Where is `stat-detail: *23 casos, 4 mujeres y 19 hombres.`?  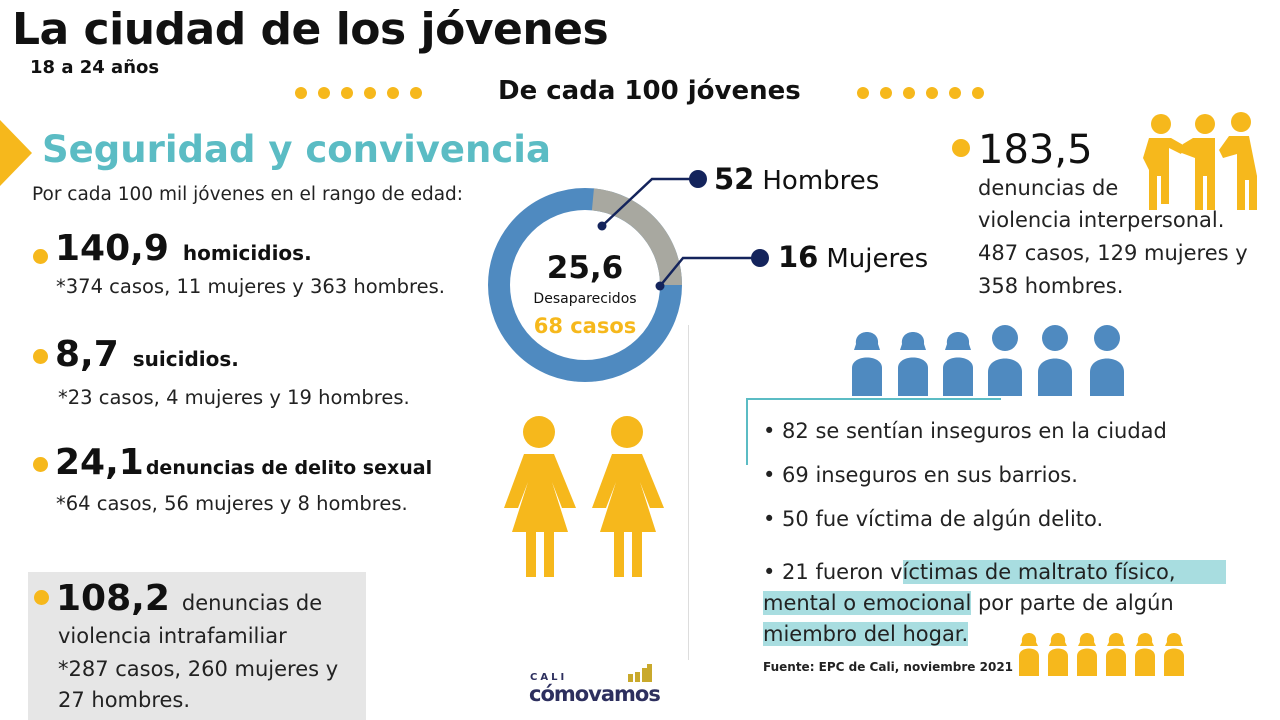 stat-detail: *23 casos, 4 mujeres y 19 hombres. is located at coordinates (234, 397).